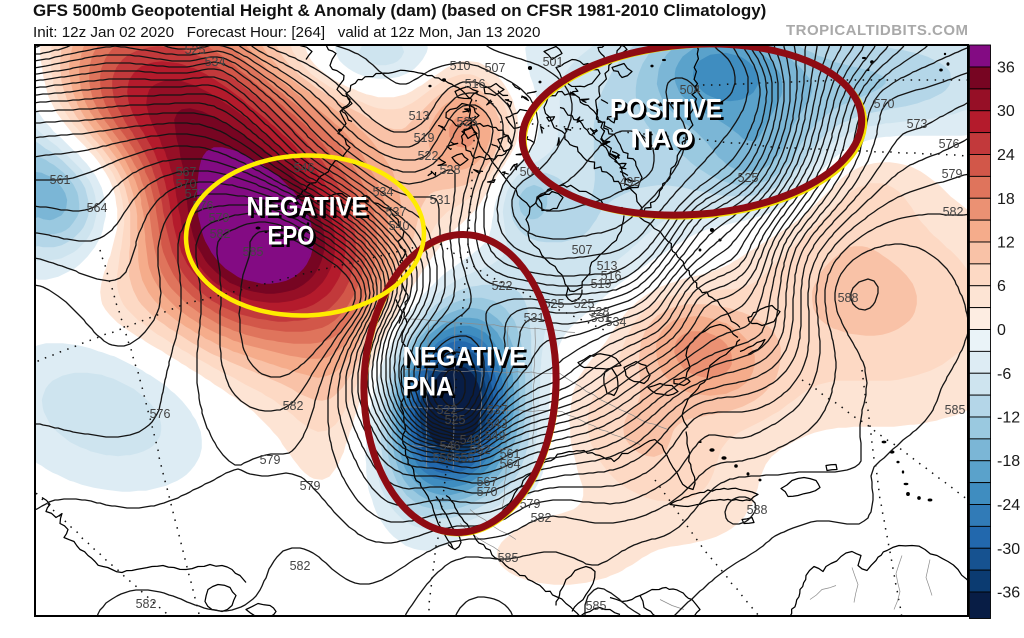  I want to click on svg-text: 549, so click(495, 436).